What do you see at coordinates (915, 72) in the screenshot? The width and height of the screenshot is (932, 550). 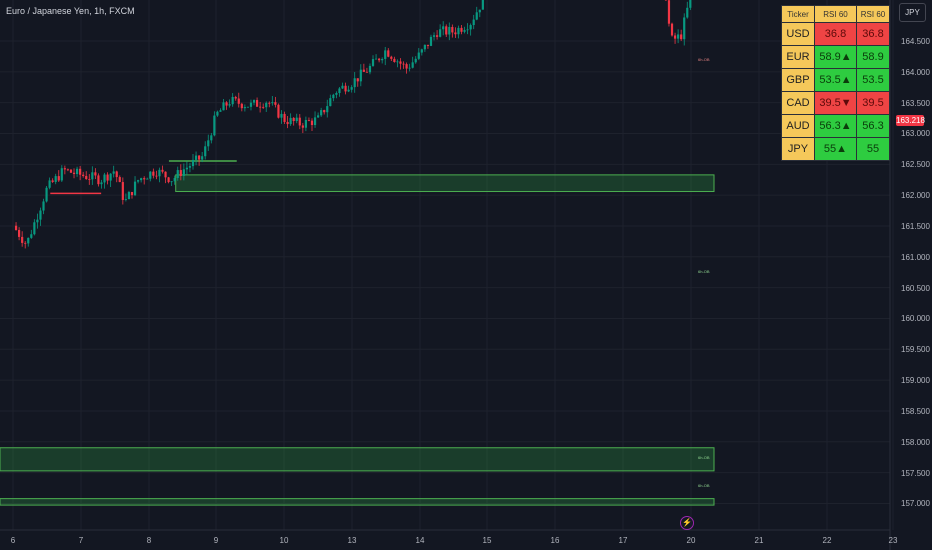 I see `y-tick-label: 164.000` at bounding box center [915, 72].